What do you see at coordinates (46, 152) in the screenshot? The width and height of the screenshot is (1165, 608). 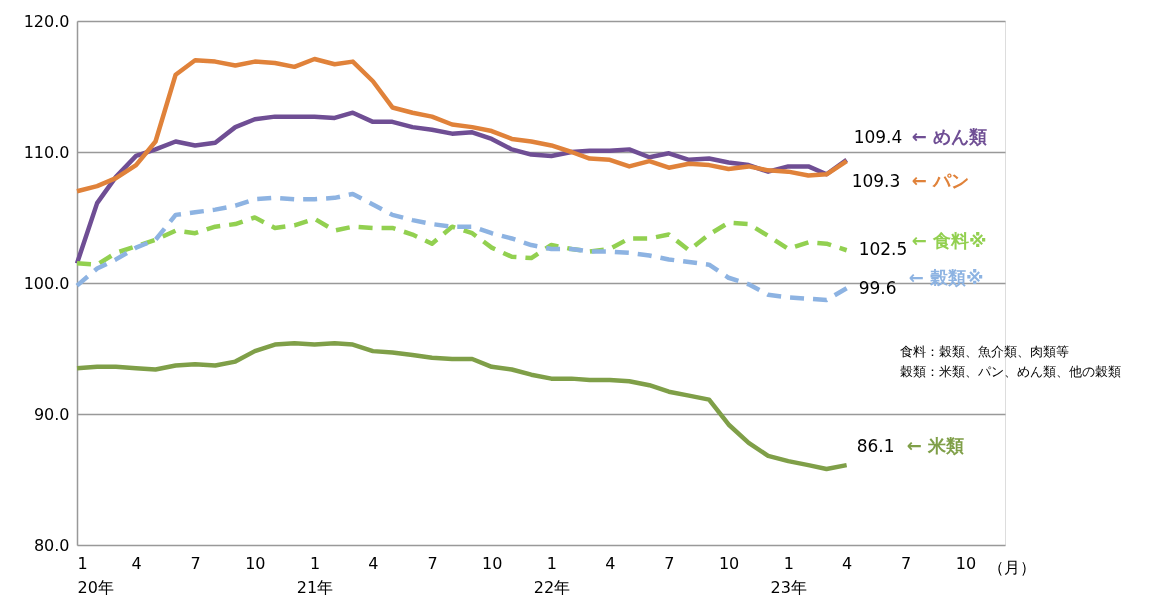 I see `y-tick-label: 110.0` at bounding box center [46, 152].